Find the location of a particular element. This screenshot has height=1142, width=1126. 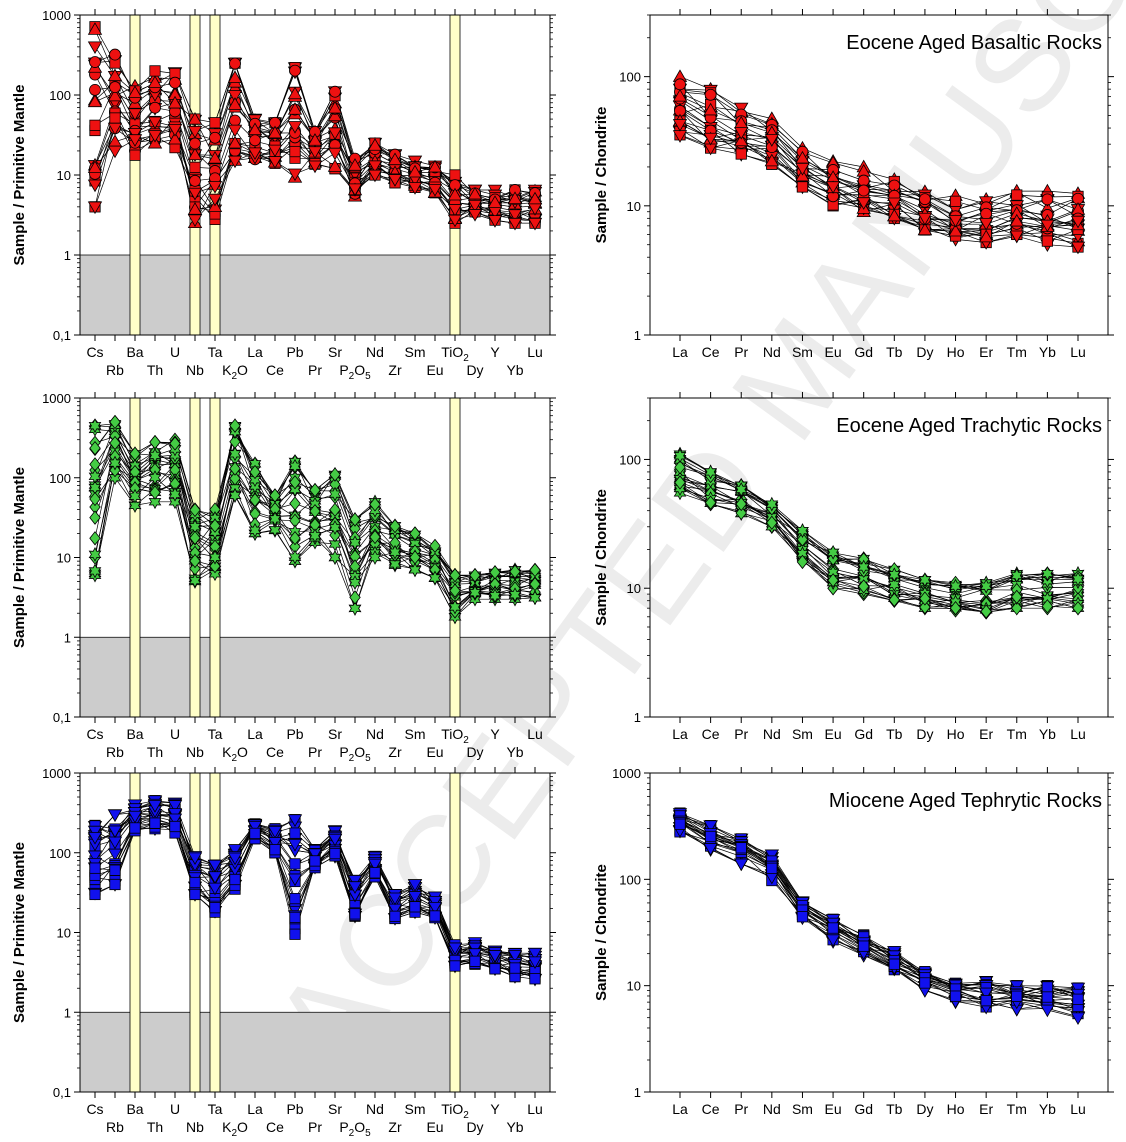

y-tick-label: 1000 is located at coordinates (56, 15).